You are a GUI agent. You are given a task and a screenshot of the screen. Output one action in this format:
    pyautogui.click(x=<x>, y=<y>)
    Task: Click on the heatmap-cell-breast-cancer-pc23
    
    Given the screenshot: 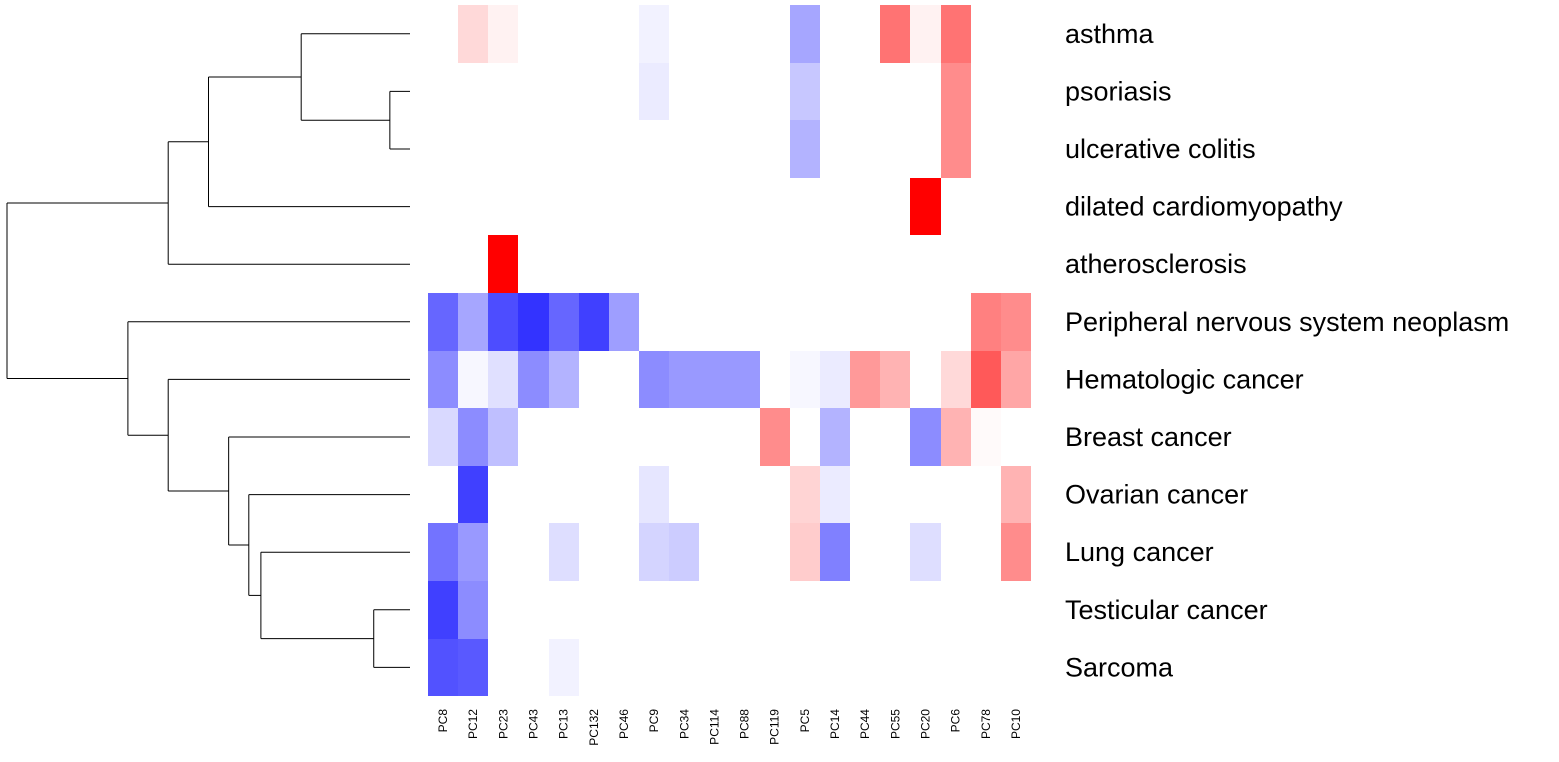 What is the action you would take?
    pyautogui.click(x=503, y=437)
    